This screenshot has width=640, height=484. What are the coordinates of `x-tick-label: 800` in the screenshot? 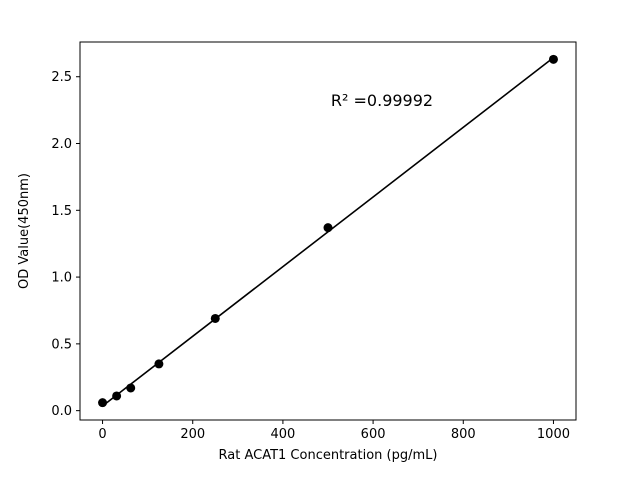 It's located at (463, 434).